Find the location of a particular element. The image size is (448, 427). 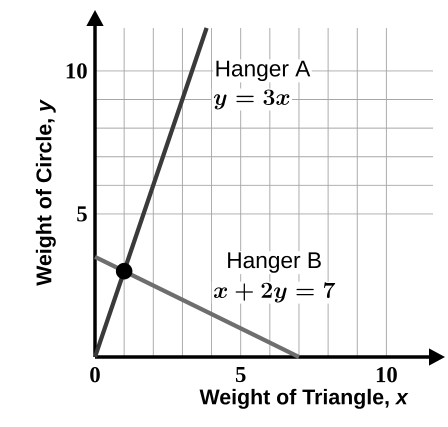

x-axis-title: Weight of Triangle, x is located at coordinates (304, 398).